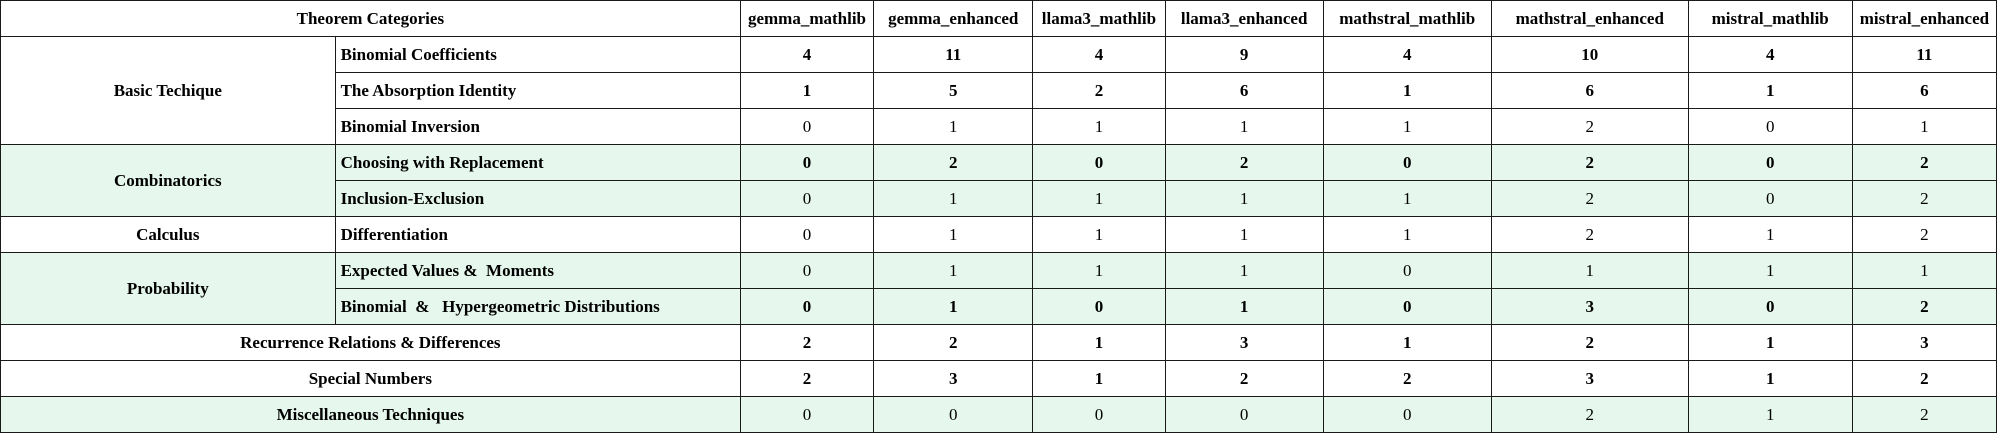  Describe the element at coordinates (370, 342) in the screenshot. I see `group-recurrence-relations: Recurrence Relations & Differences` at that location.